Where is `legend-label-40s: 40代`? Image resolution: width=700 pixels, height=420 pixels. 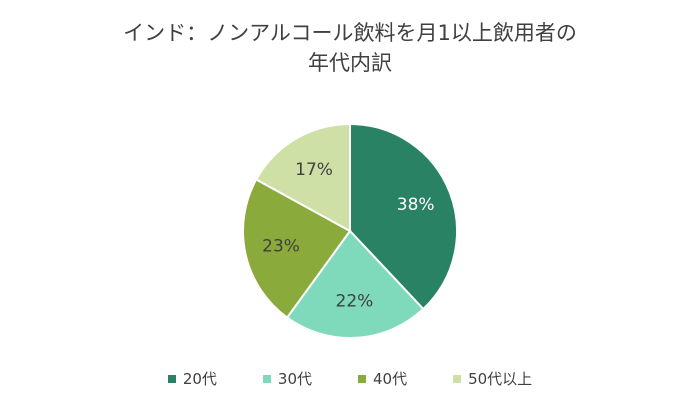 legend-label-40s: 40代 is located at coordinates (390, 379).